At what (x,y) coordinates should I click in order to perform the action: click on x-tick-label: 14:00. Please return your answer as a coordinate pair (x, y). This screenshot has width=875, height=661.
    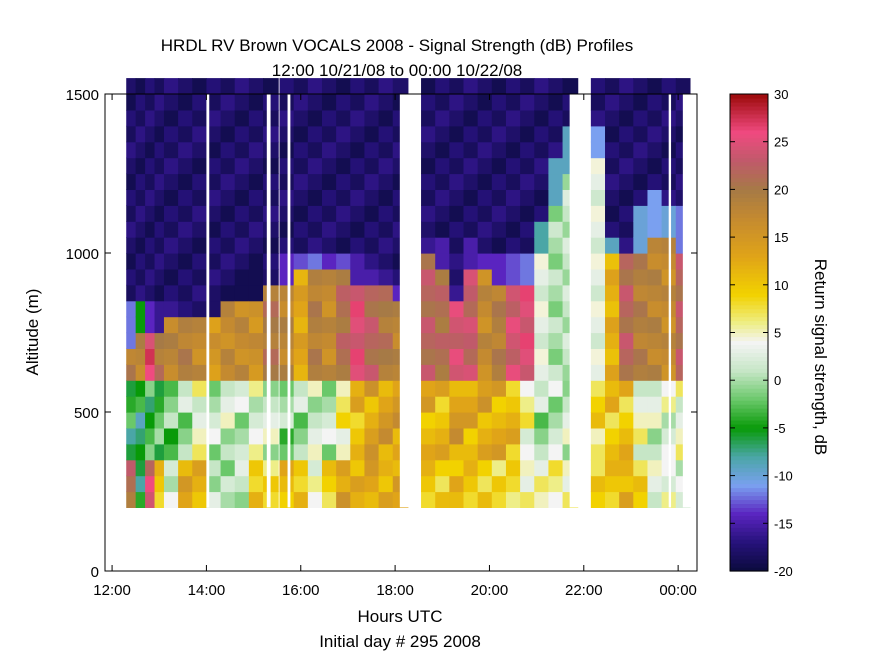
    Looking at the image, I should click on (207, 590).